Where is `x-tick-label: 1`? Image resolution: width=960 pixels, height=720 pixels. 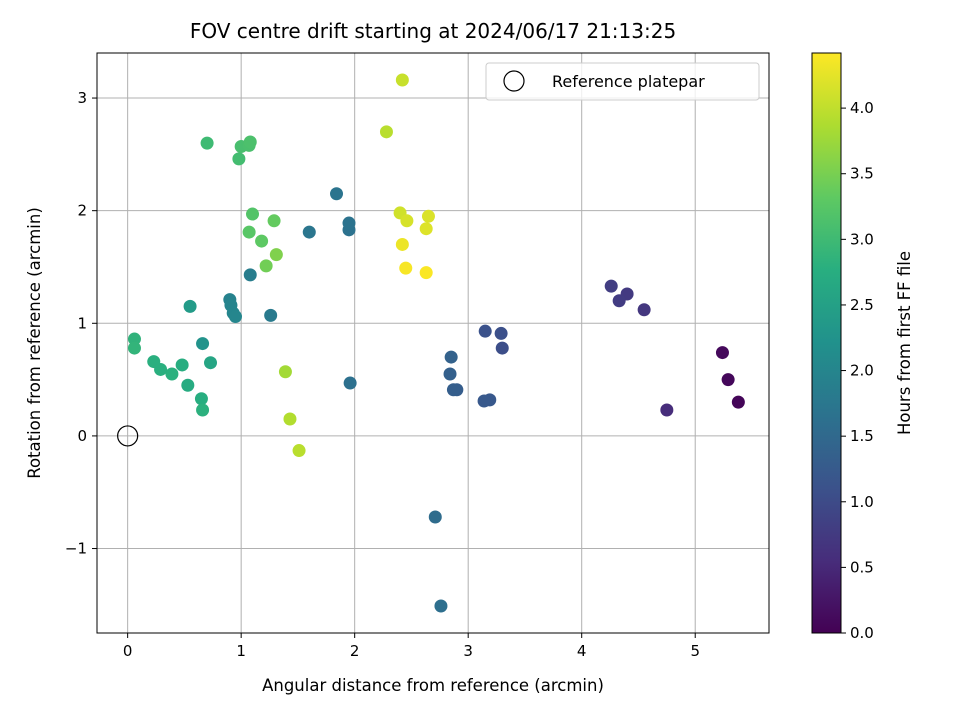
x-tick-label: 1 is located at coordinates (241, 651).